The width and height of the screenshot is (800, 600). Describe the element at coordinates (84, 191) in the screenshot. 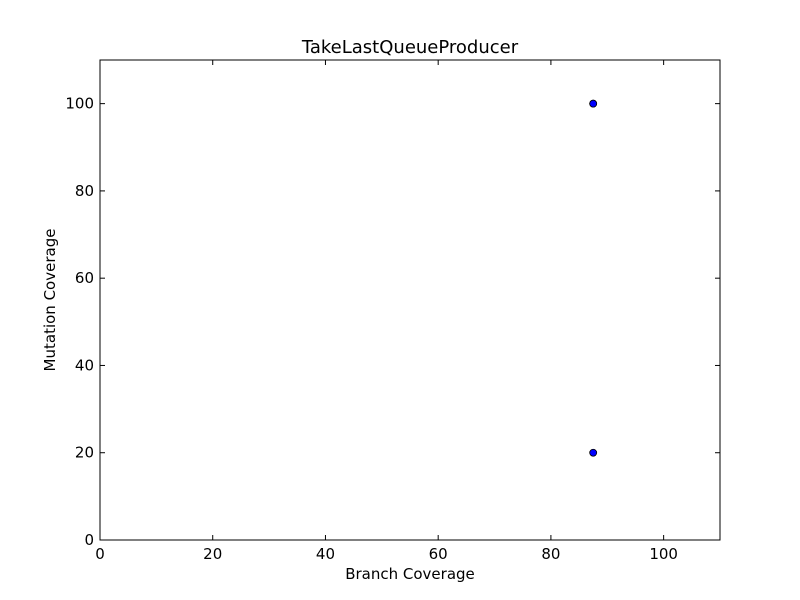

I see `y-tick-label: 80` at that location.